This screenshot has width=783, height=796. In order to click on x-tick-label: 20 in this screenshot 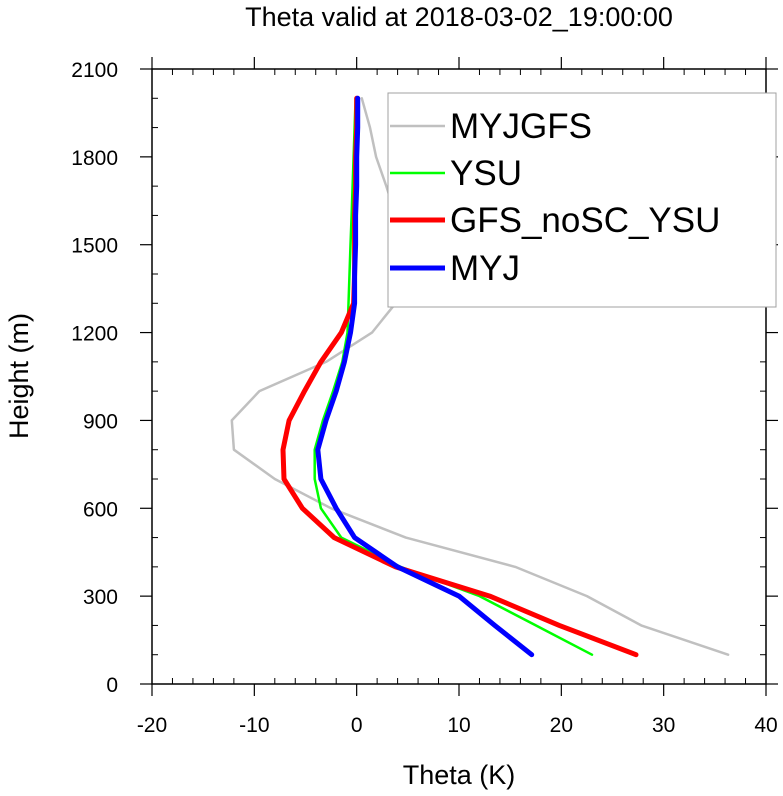, I will do `click(561, 725)`.